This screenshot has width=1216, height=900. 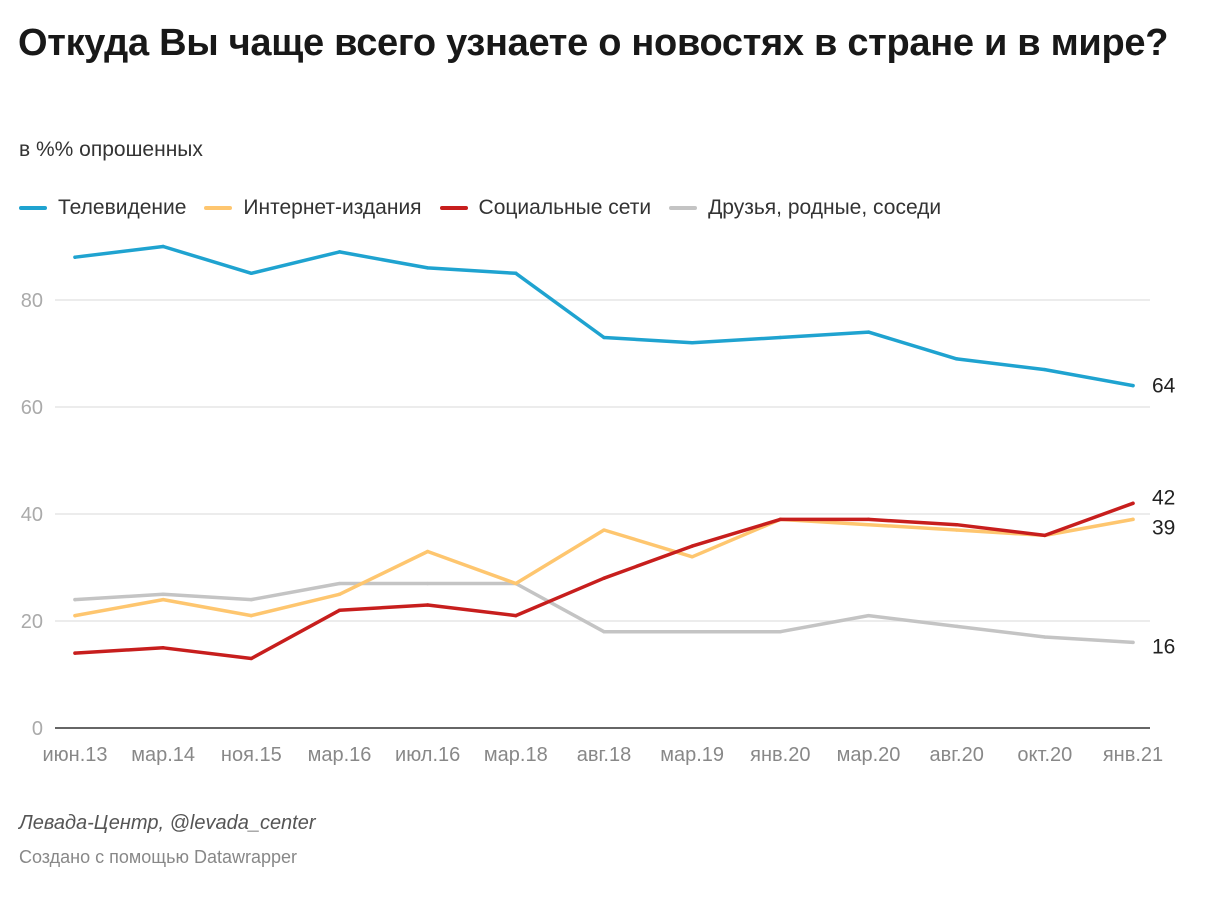 I want to click on x-tick-label: авг.18, so click(x=604, y=755).